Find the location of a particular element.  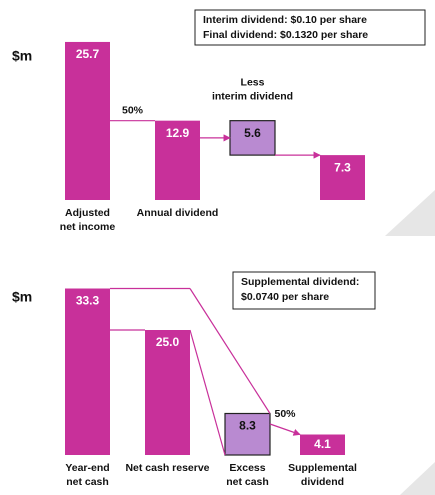

value-label: 7.3 is located at coordinates (342, 167).